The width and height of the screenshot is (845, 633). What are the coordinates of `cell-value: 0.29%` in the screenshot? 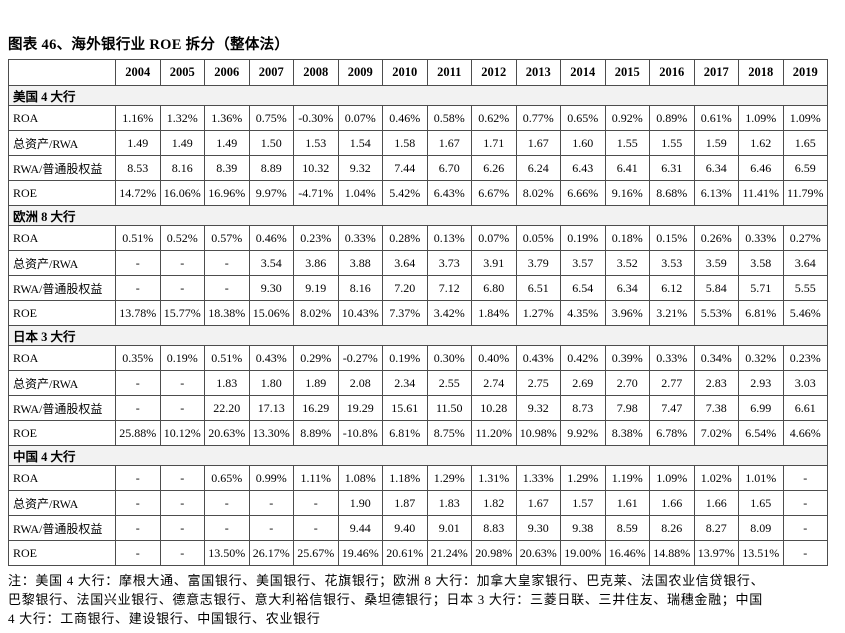 It's located at (316, 358).